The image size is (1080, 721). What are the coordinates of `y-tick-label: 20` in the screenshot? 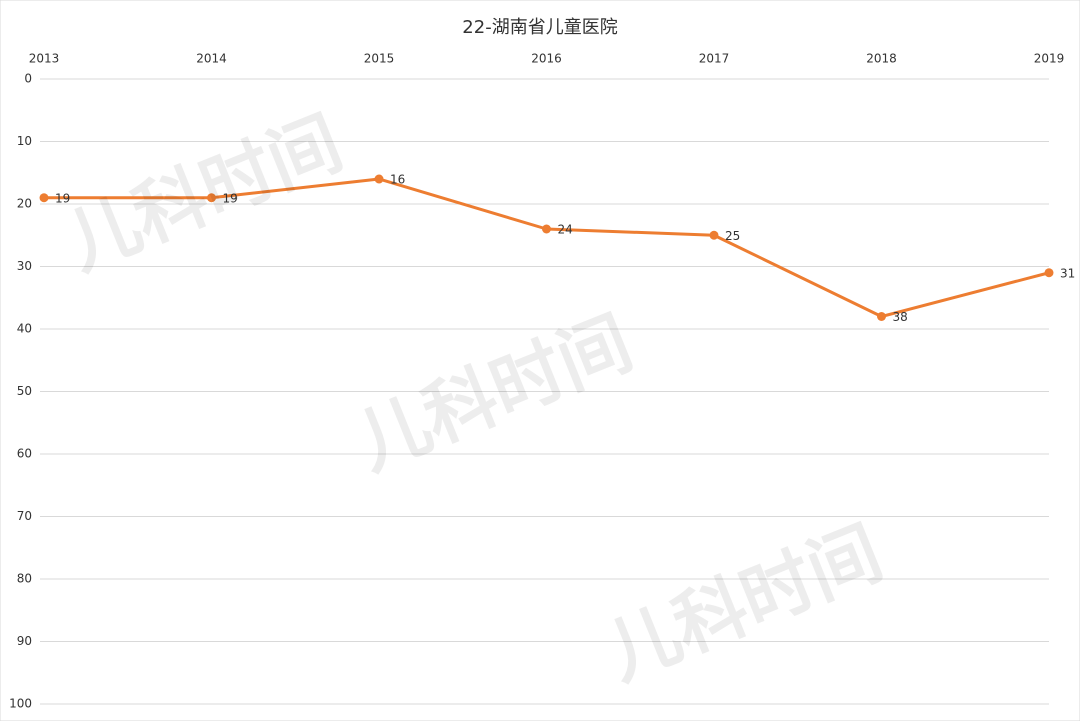 It's located at (24, 204).